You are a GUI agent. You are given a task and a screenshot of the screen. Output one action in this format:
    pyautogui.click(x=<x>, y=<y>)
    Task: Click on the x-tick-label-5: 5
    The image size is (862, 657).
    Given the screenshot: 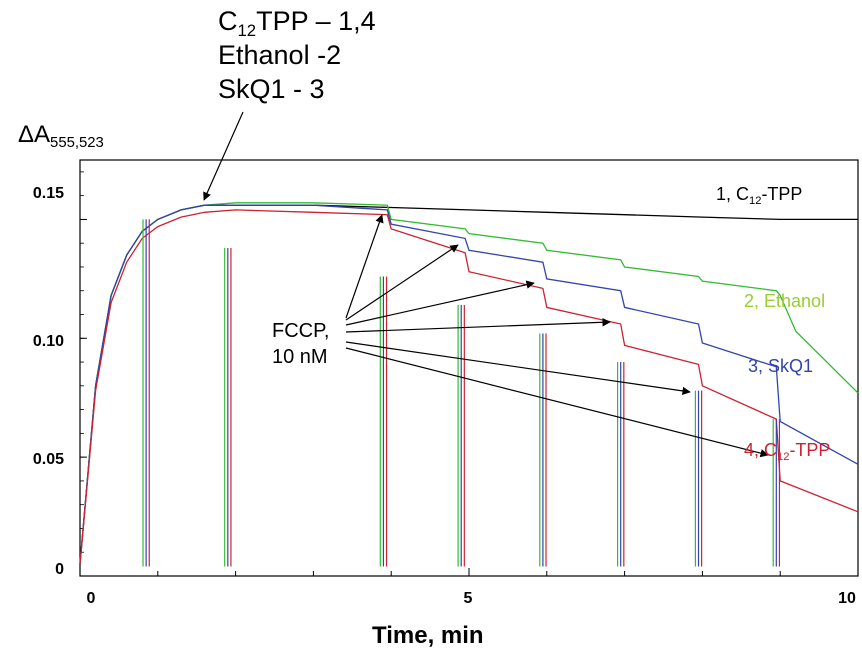 What is the action you would take?
    pyautogui.click(x=468, y=598)
    